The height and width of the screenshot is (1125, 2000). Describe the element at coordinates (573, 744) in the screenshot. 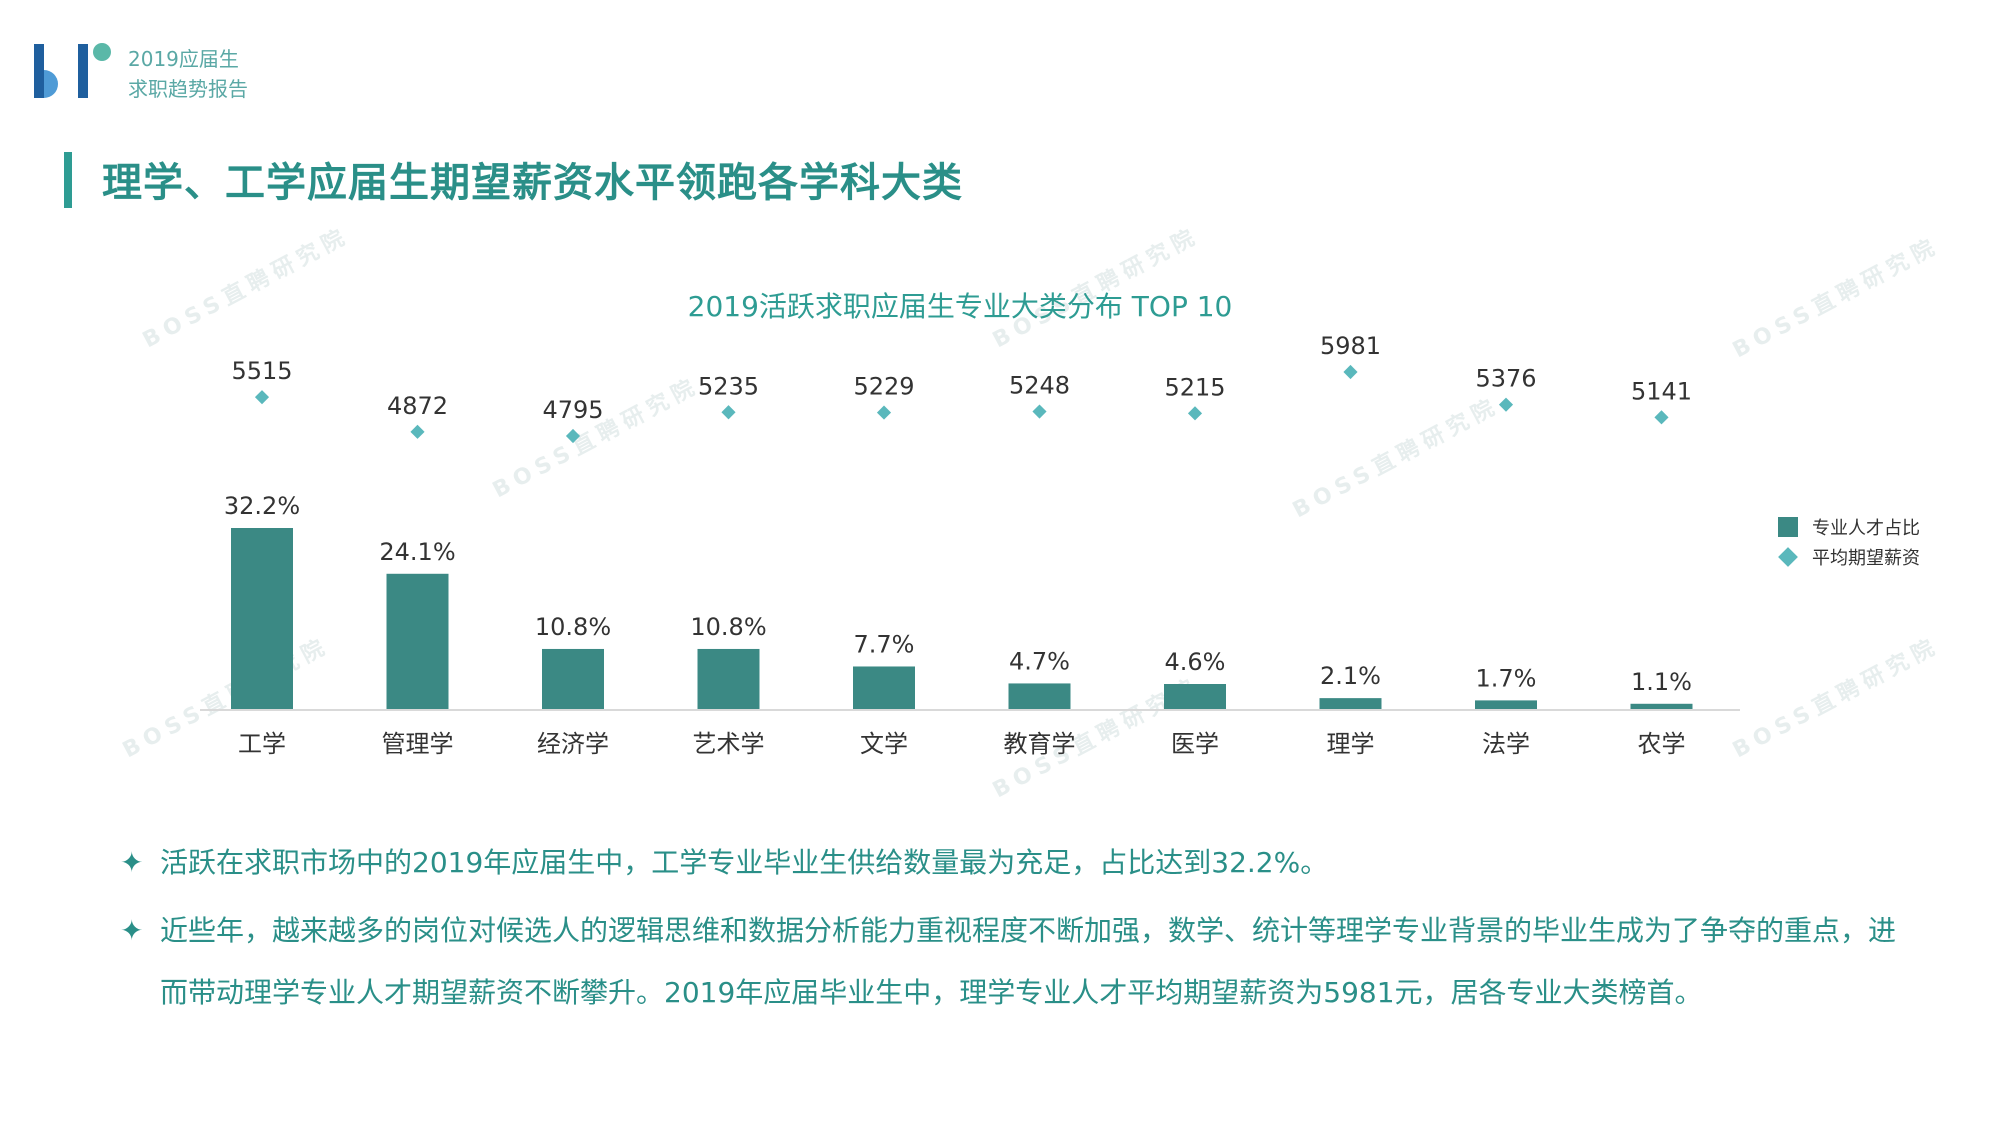

I see `x-tick-label: 经济学` at that location.